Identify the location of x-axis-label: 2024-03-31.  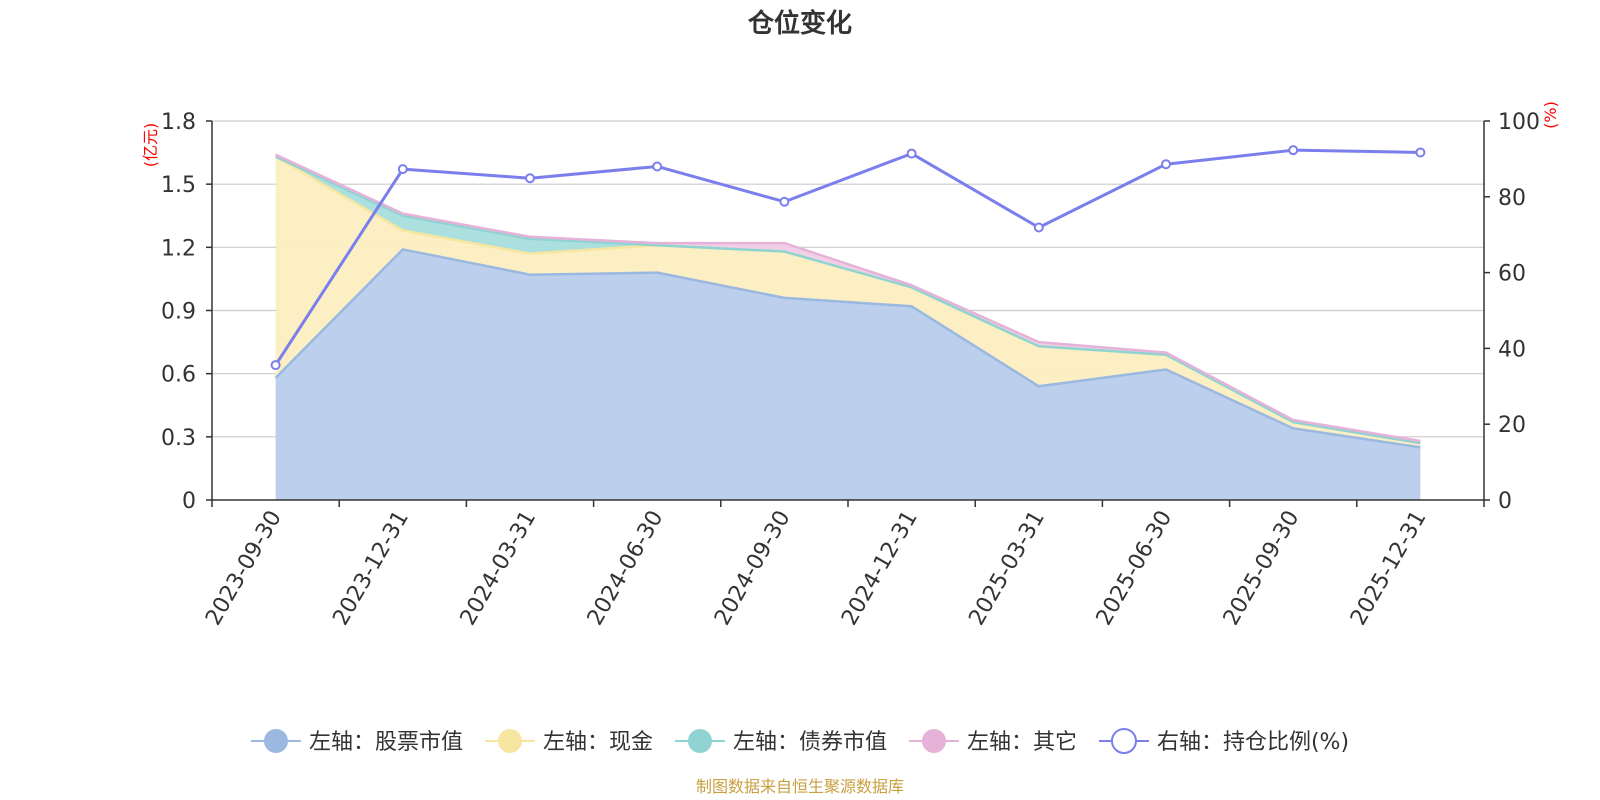
(499, 568).